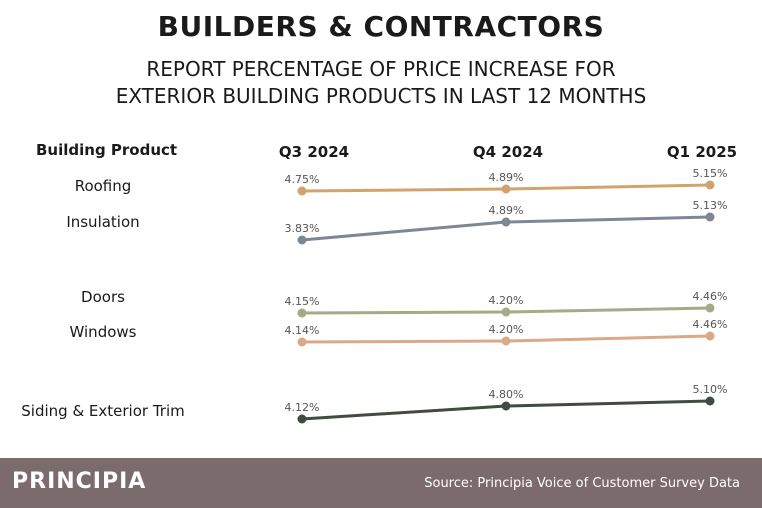 The height and width of the screenshot is (508, 762). Describe the element at coordinates (381, 69) in the screenshot. I see `subtitle-line-1: REPORT PERCENTAGE OF PRICE INCREASE FOR` at that location.